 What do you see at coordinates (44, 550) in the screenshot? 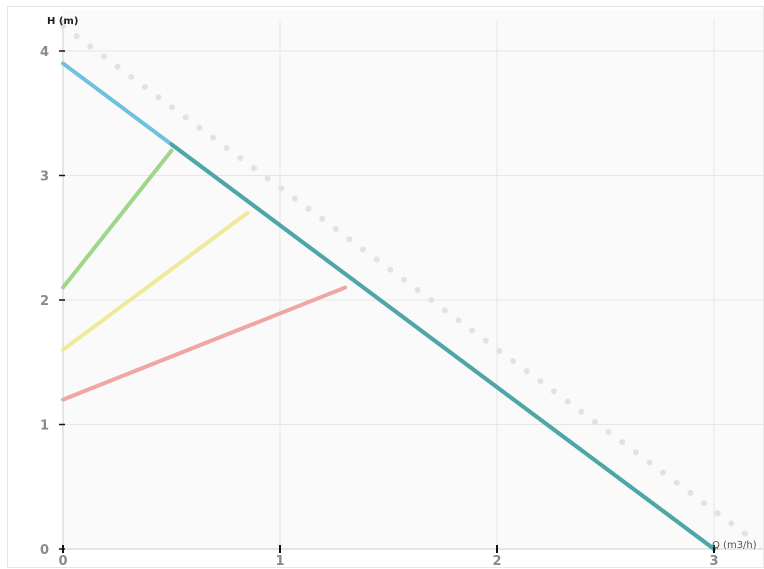
I see `y-tick-label: 0` at bounding box center [44, 550].